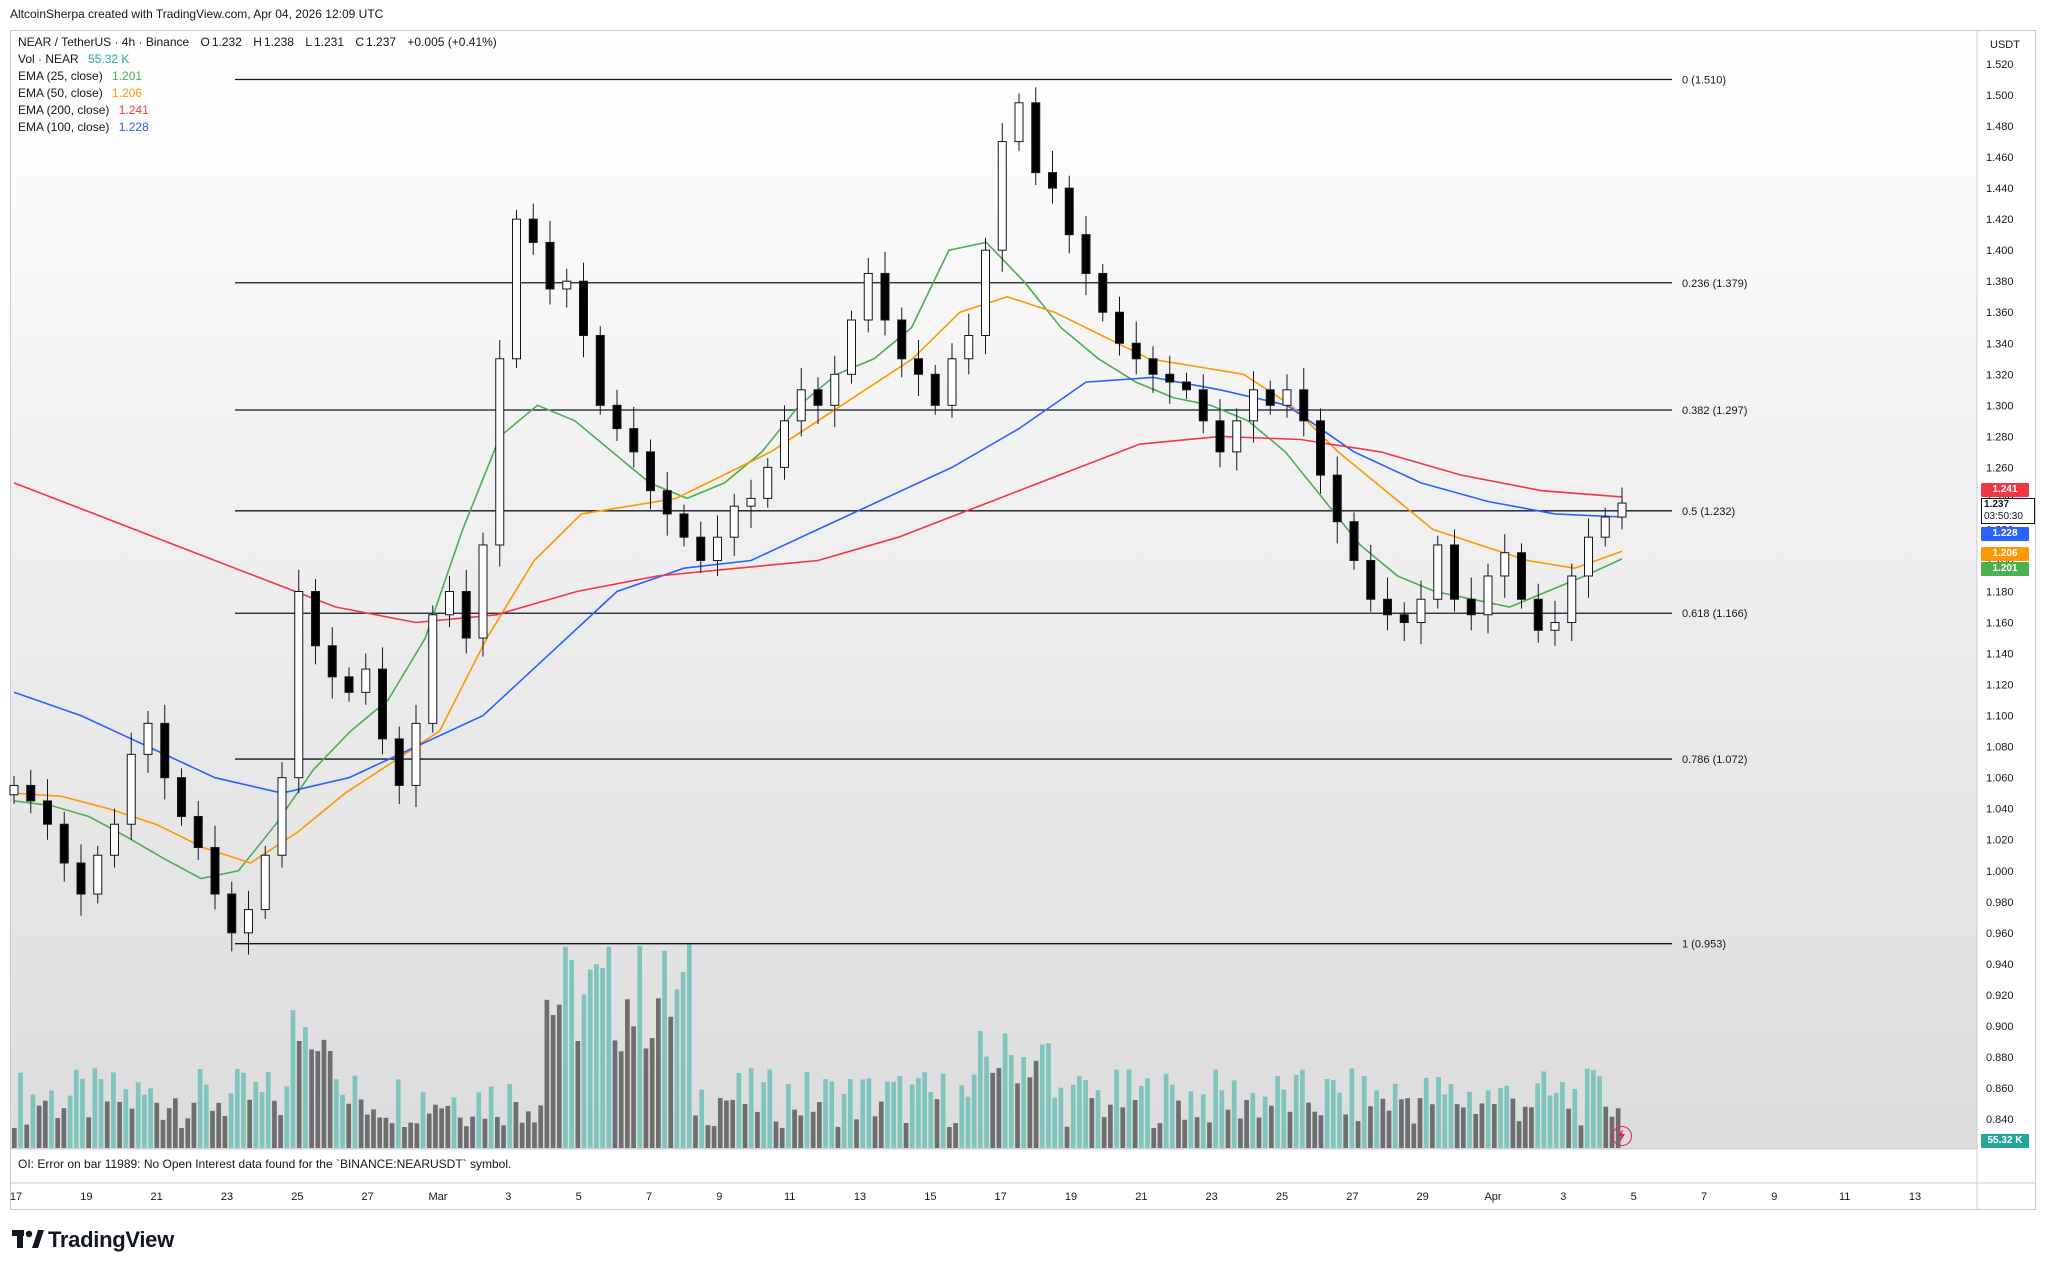  Describe the element at coordinates (93, 1240) in the screenshot. I see `tradingview-logo: TradingView` at that location.